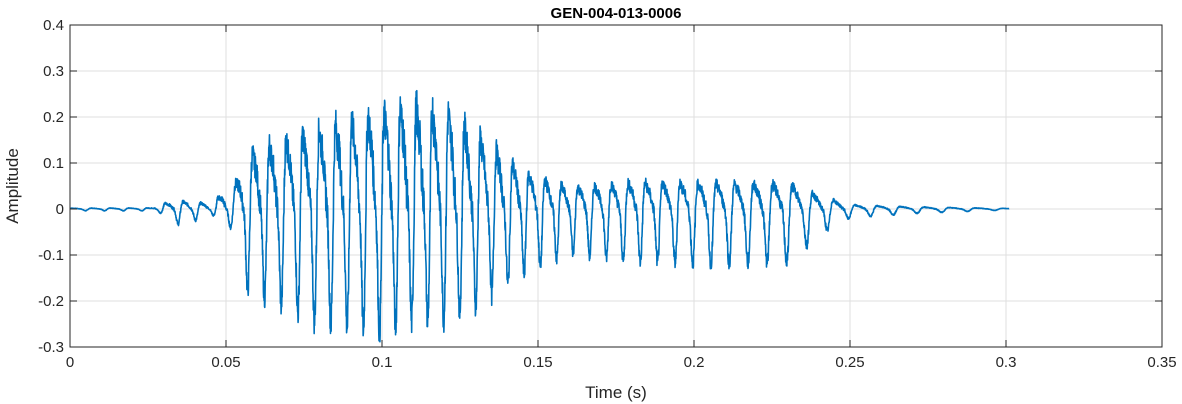 The width and height of the screenshot is (1182, 404). Describe the element at coordinates (225, 362) in the screenshot. I see `x-tick-label: 0.05` at that location.